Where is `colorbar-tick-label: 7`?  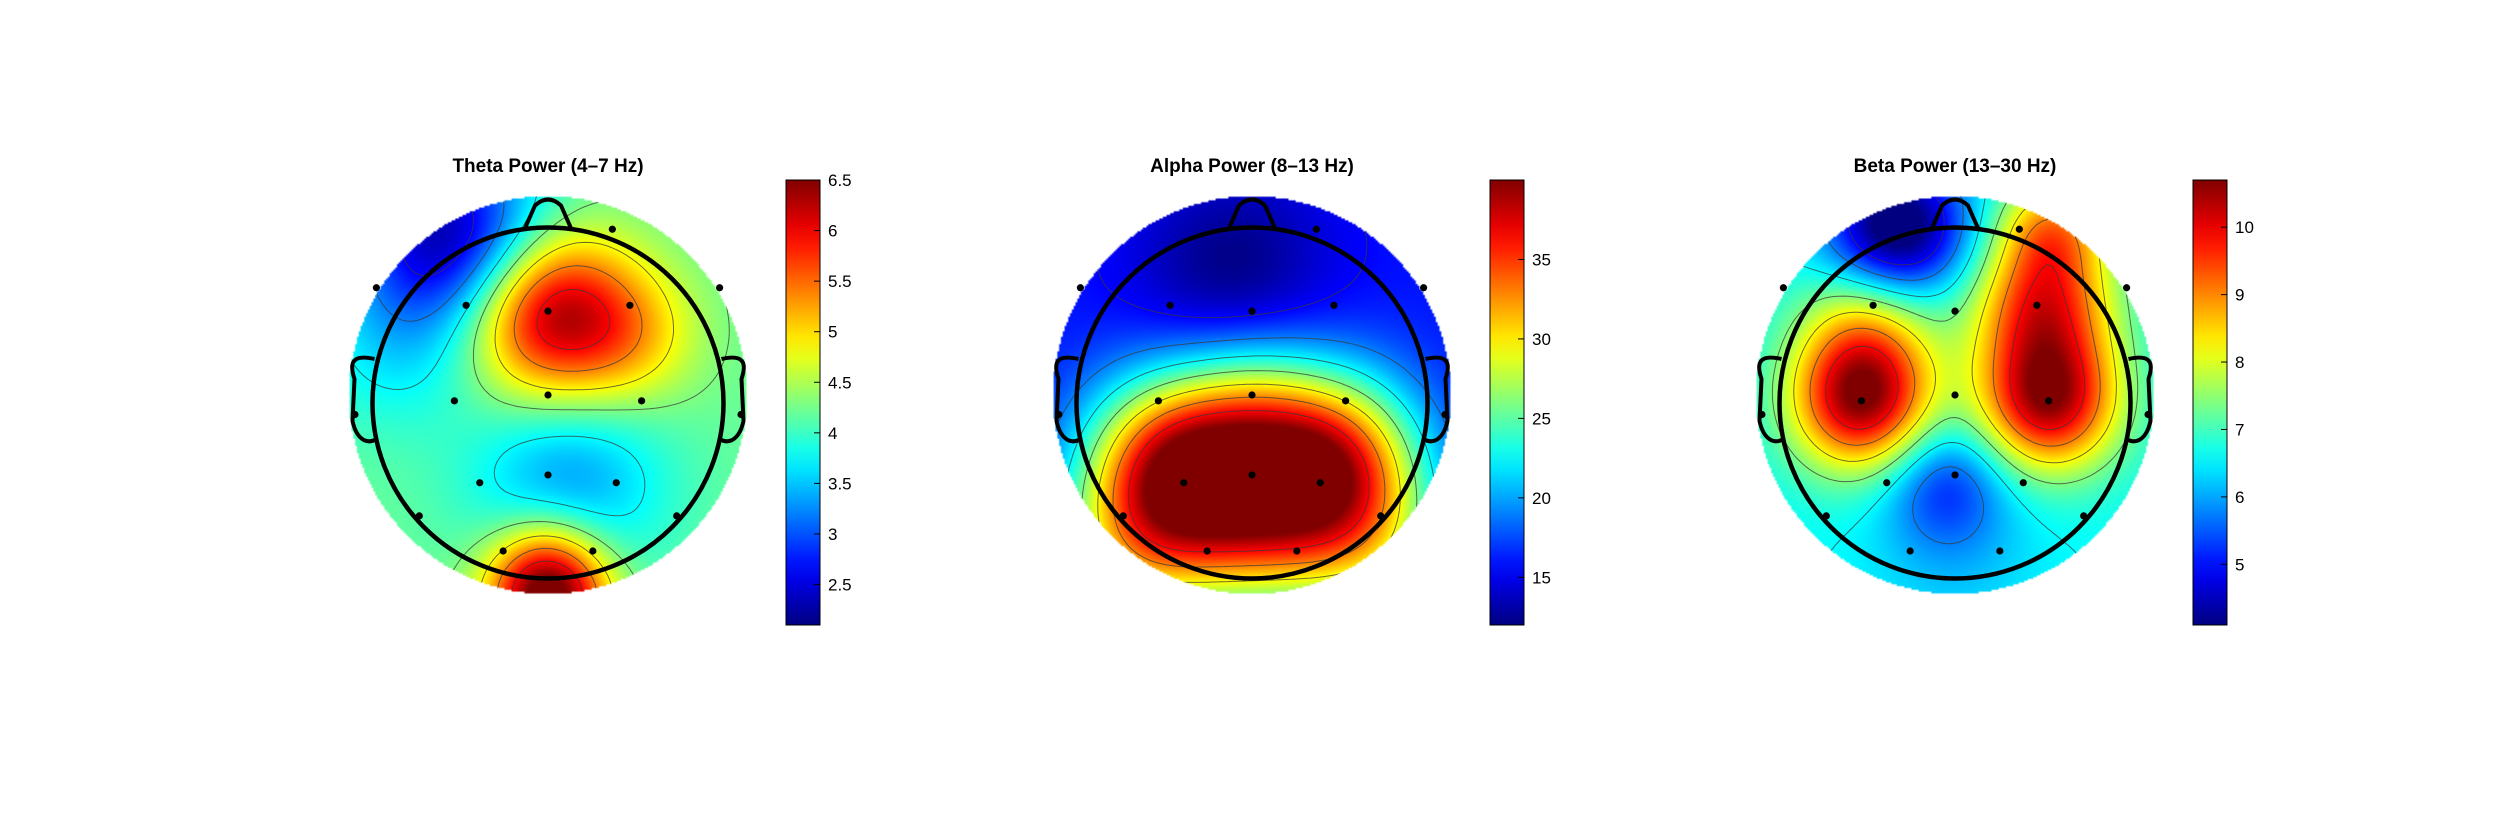
colorbar-tick-label: 7 is located at coordinates (2239, 429).